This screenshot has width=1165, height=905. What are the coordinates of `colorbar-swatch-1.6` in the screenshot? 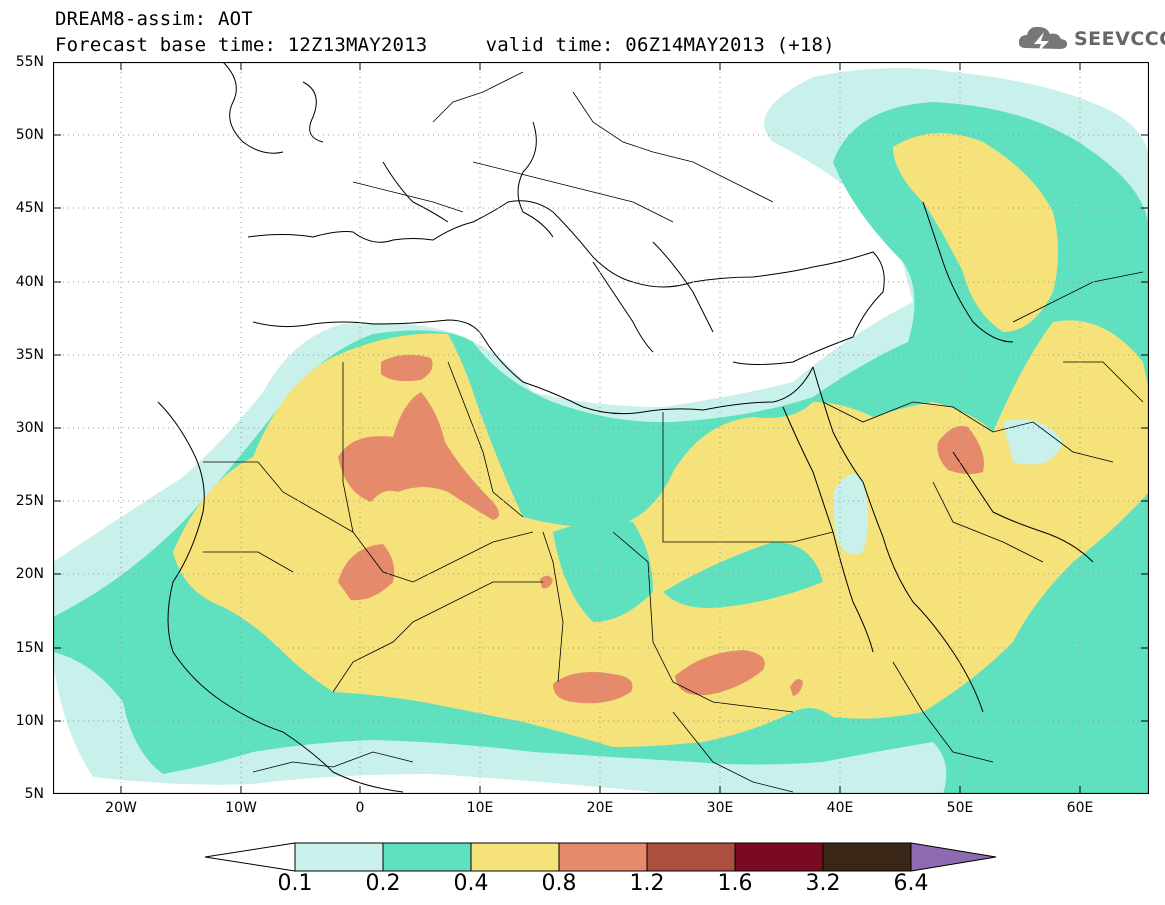 It's located at (779, 857).